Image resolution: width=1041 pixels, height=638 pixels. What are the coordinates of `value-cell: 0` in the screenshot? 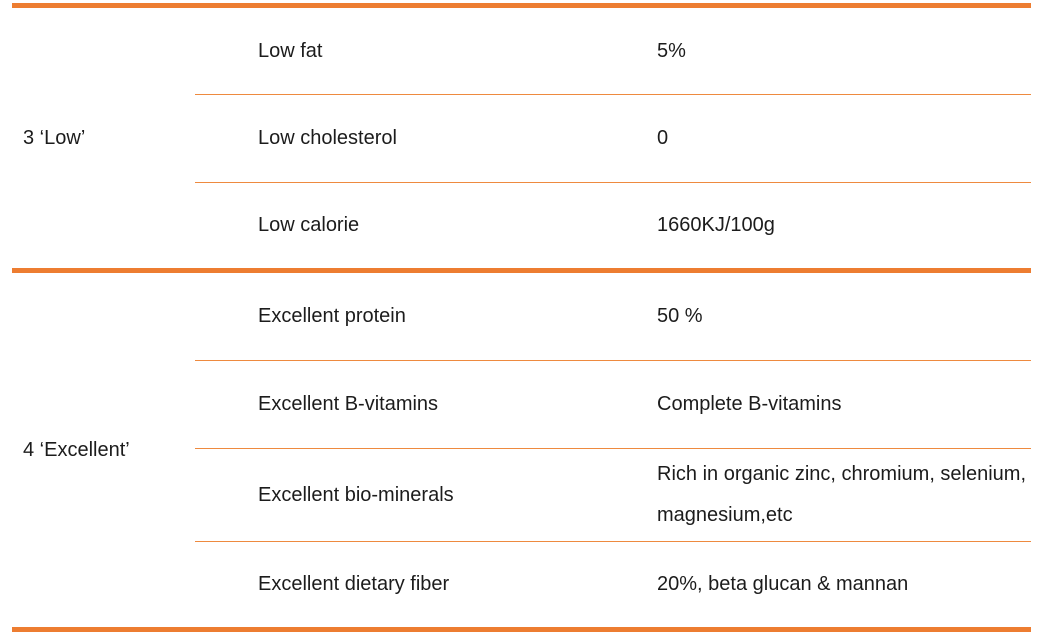 It's located at (663, 138).